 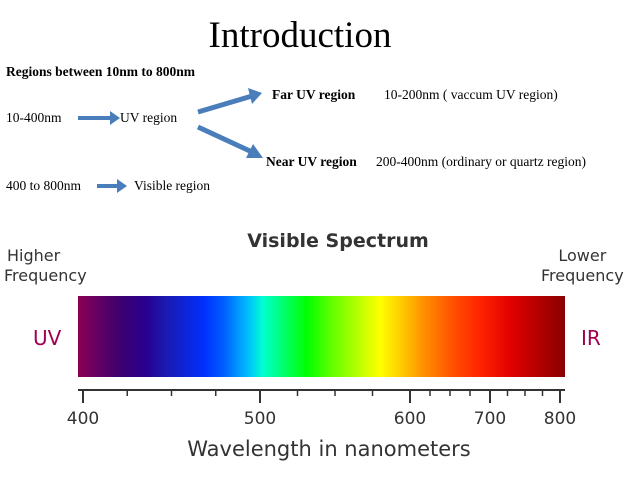 What do you see at coordinates (44, 185) in the screenshot?
I see `visible-range-text: 400 to 800nm` at bounding box center [44, 185].